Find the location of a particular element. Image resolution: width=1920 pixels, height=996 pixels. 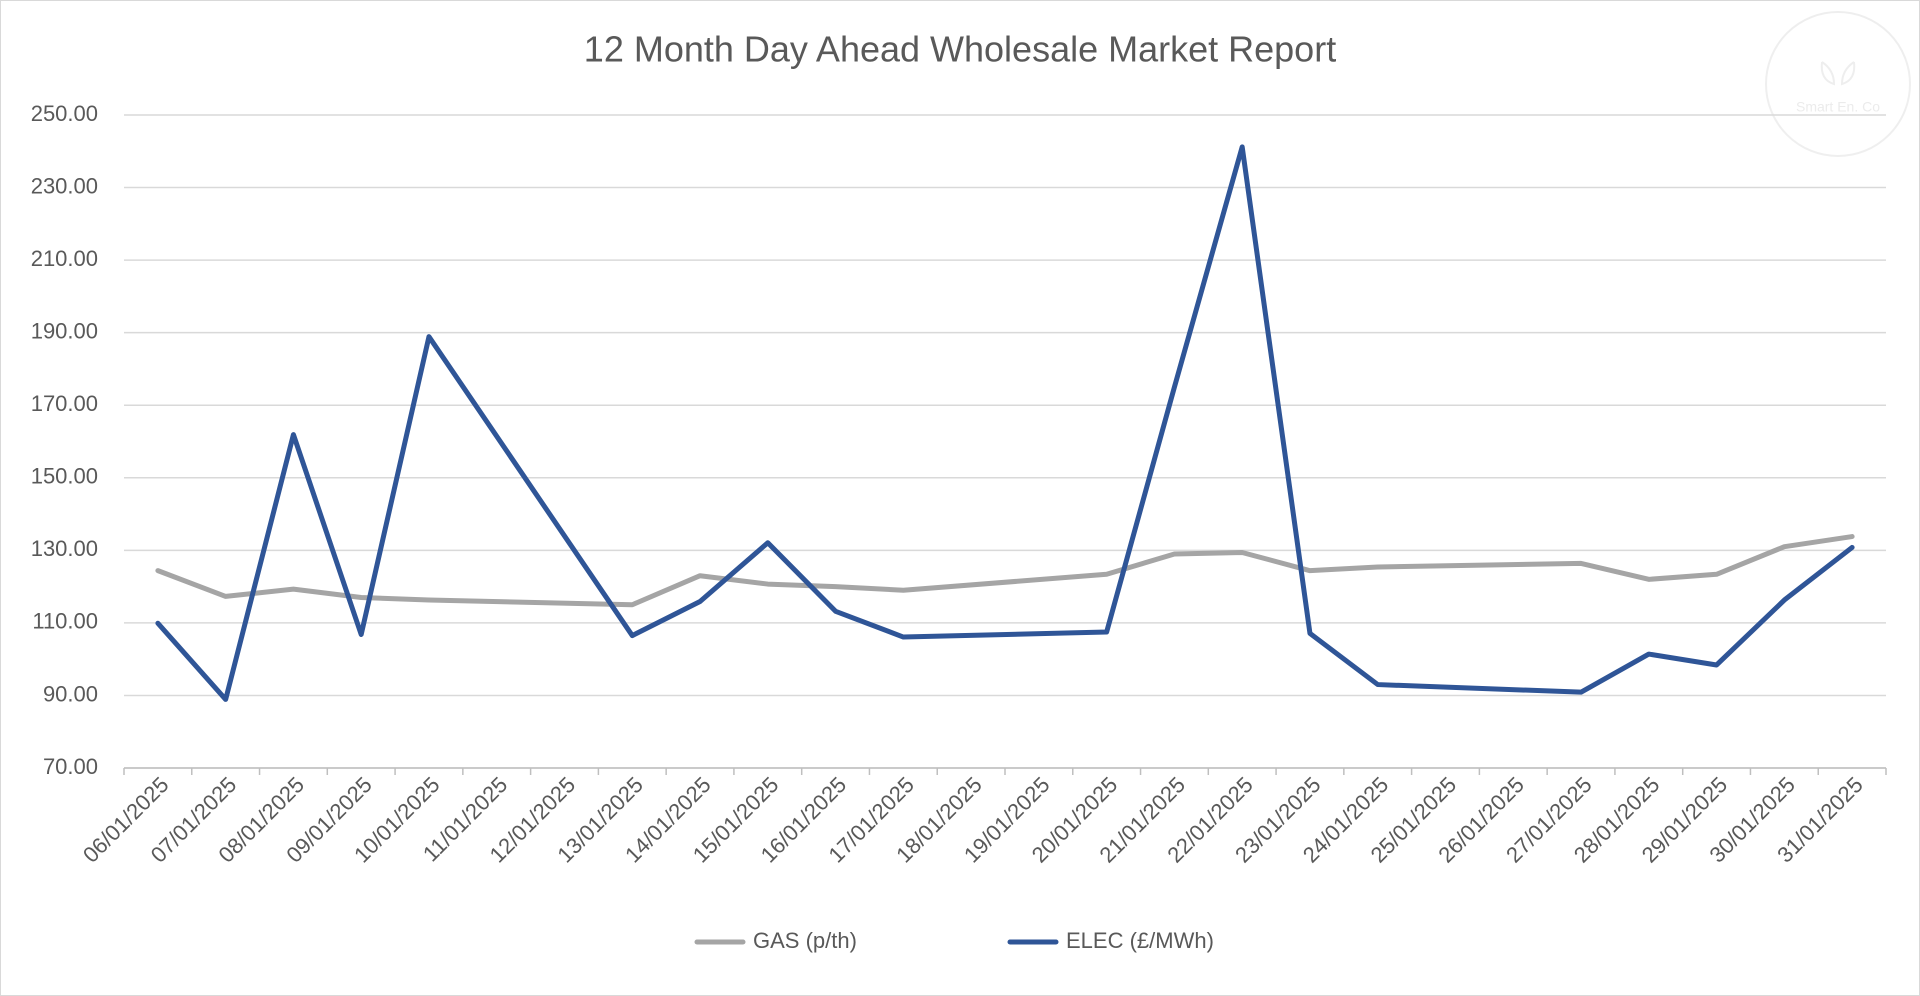

watermark-logo: Smart En. Co is located at coordinates (1838, 84).